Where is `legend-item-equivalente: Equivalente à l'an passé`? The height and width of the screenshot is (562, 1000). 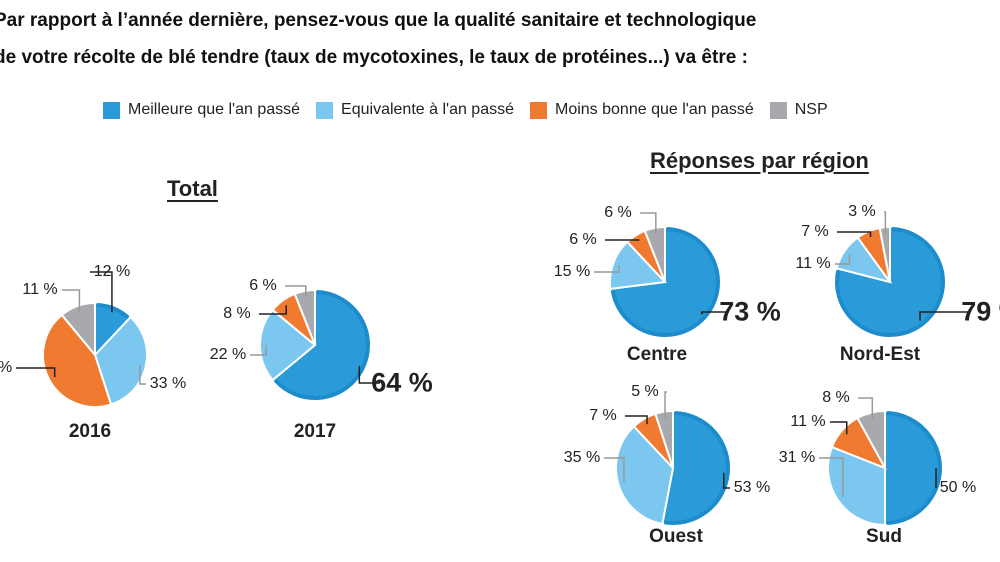
legend-item-equivalente: Equivalente à l'an passé is located at coordinates (415, 110).